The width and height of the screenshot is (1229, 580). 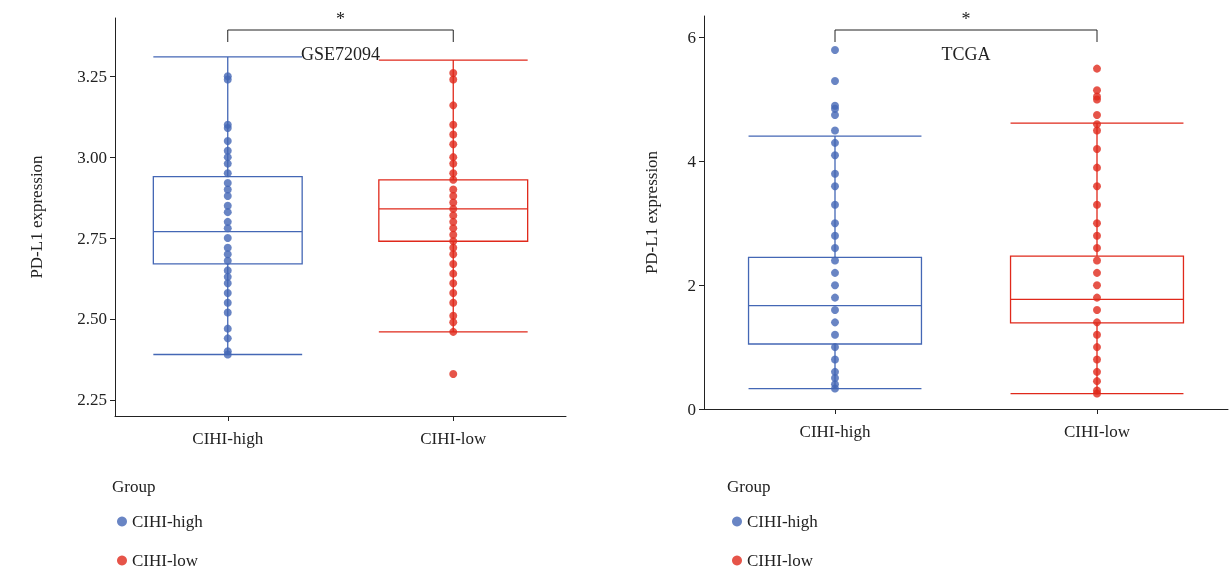 What do you see at coordinates (691, 38) in the screenshot?
I see `y-tick-label: 6` at bounding box center [691, 38].